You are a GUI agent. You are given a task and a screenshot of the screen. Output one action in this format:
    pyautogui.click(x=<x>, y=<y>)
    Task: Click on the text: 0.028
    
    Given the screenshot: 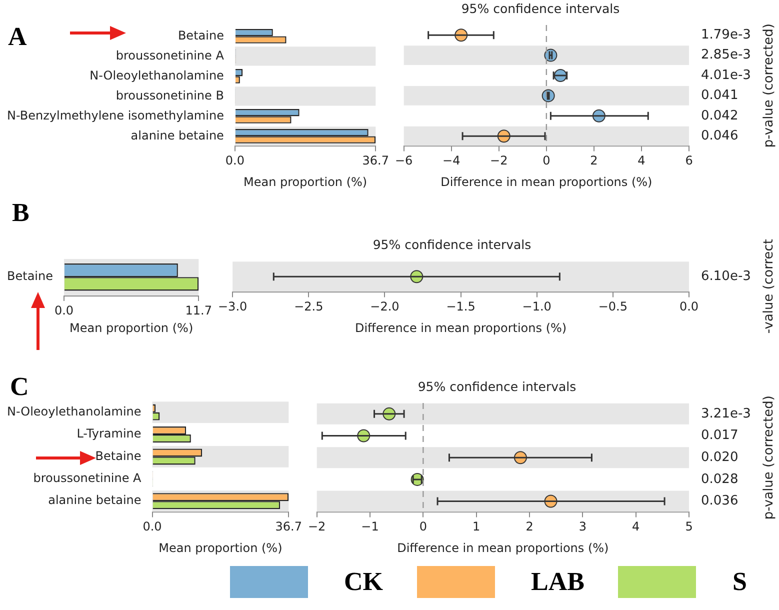 What is the action you would take?
    pyautogui.click(x=719, y=479)
    